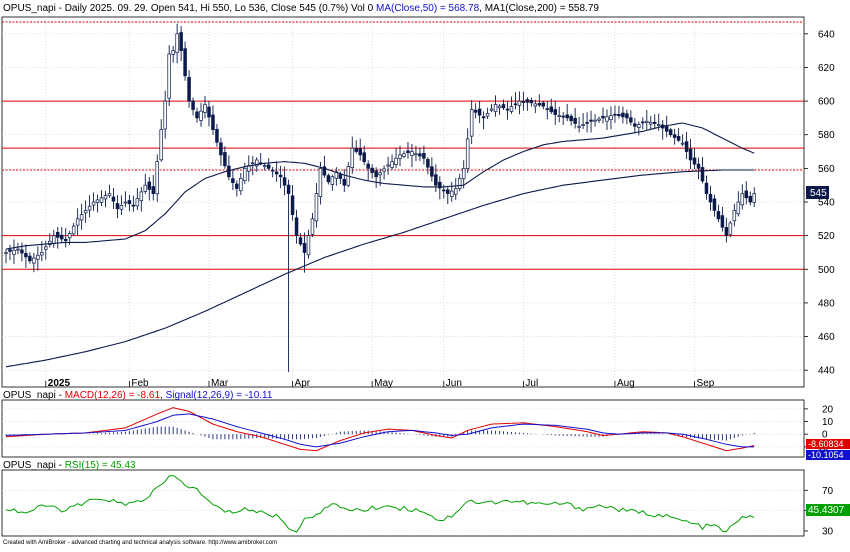 The width and height of the screenshot is (850, 552). I want to click on price-y-tick-label: 520, so click(826, 236).